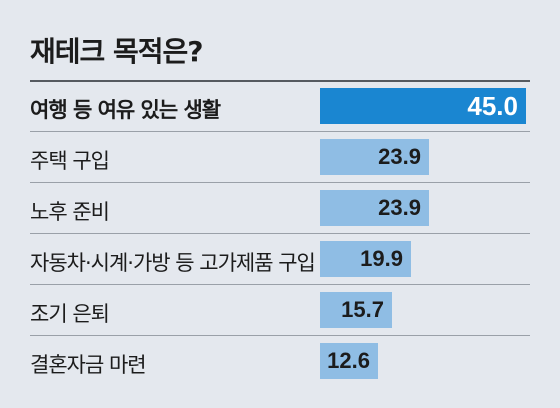 This screenshot has height=408, width=560. Describe the element at coordinates (70, 314) in the screenshot. I see `category-label: 조기 은퇴` at that location.